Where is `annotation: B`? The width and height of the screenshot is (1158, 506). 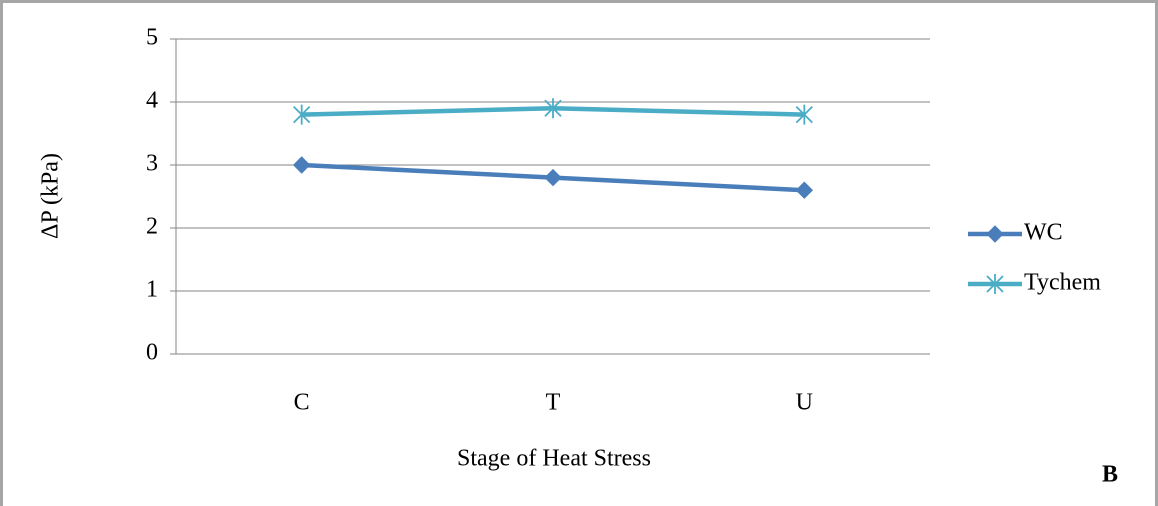 annotation: B is located at coordinates (1110, 475).